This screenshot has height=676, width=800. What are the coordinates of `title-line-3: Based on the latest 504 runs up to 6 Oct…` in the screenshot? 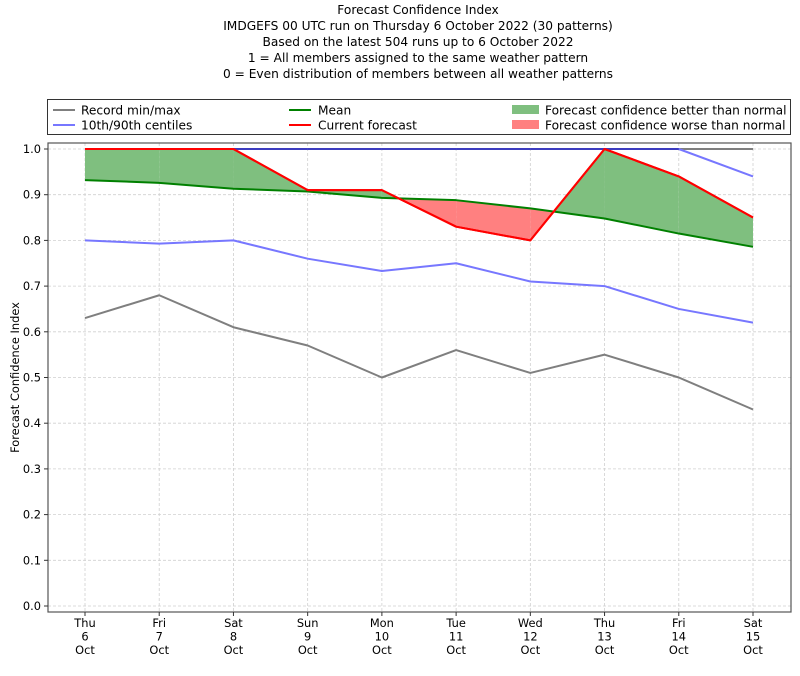 It's located at (418, 42).